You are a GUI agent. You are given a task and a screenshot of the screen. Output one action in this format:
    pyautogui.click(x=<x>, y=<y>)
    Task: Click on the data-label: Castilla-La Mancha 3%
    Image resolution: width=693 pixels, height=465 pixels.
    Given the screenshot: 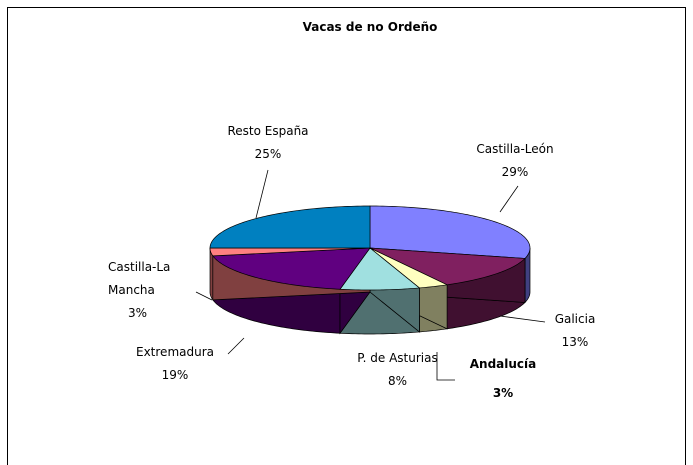 What is the action you would take?
    pyautogui.click(x=150, y=290)
    